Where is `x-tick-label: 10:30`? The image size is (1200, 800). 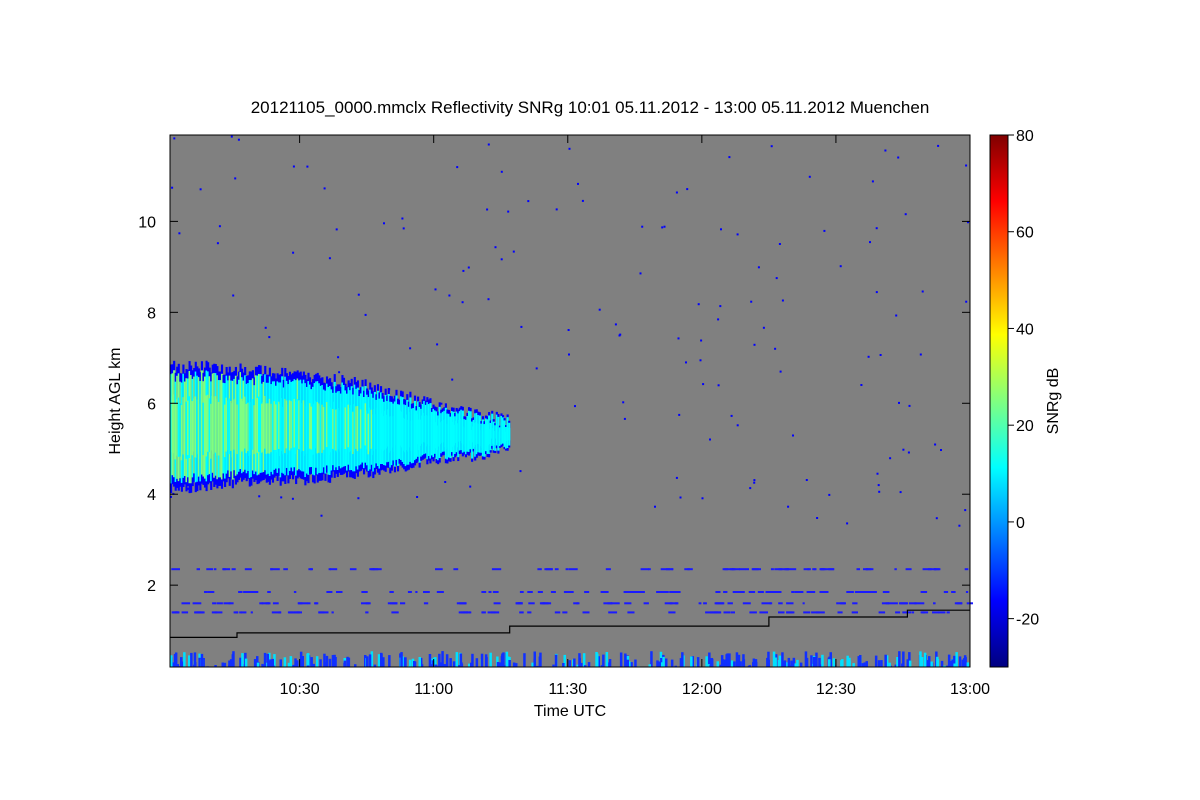
x-tick-label: 10:30 is located at coordinates (300, 689).